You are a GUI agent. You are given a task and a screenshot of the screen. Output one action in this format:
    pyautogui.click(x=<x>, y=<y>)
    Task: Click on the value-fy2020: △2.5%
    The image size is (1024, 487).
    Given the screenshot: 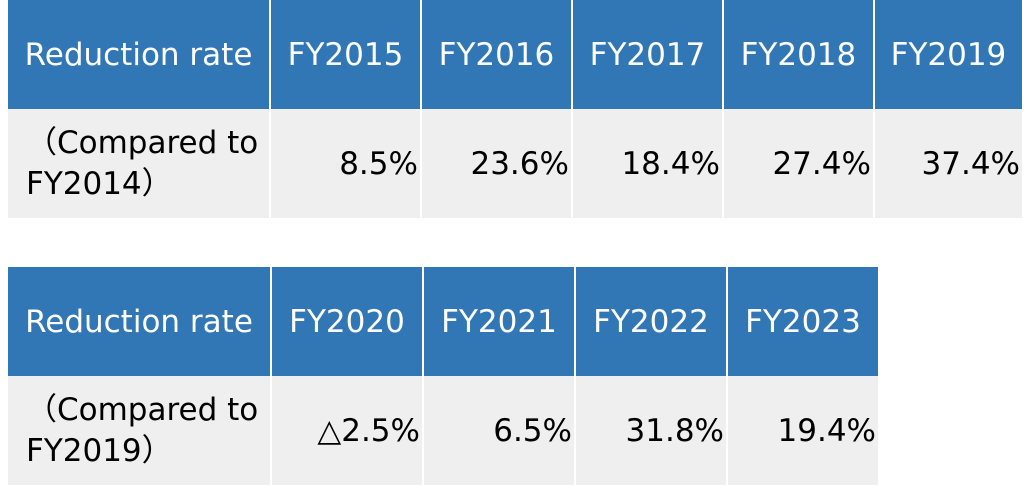 What is the action you would take?
    pyautogui.click(x=347, y=430)
    